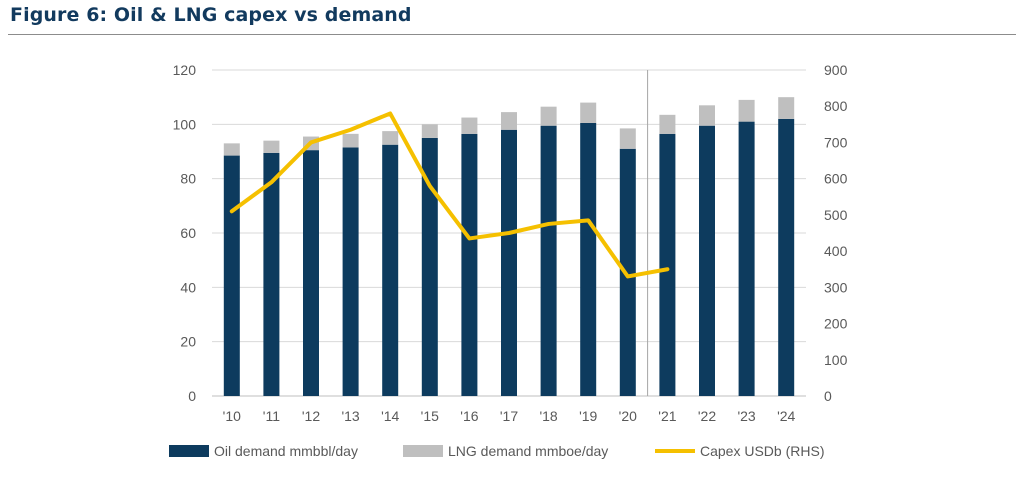  Describe the element at coordinates (836, 360) in the screenshot. I see `right-tick-label: 100` at that location.